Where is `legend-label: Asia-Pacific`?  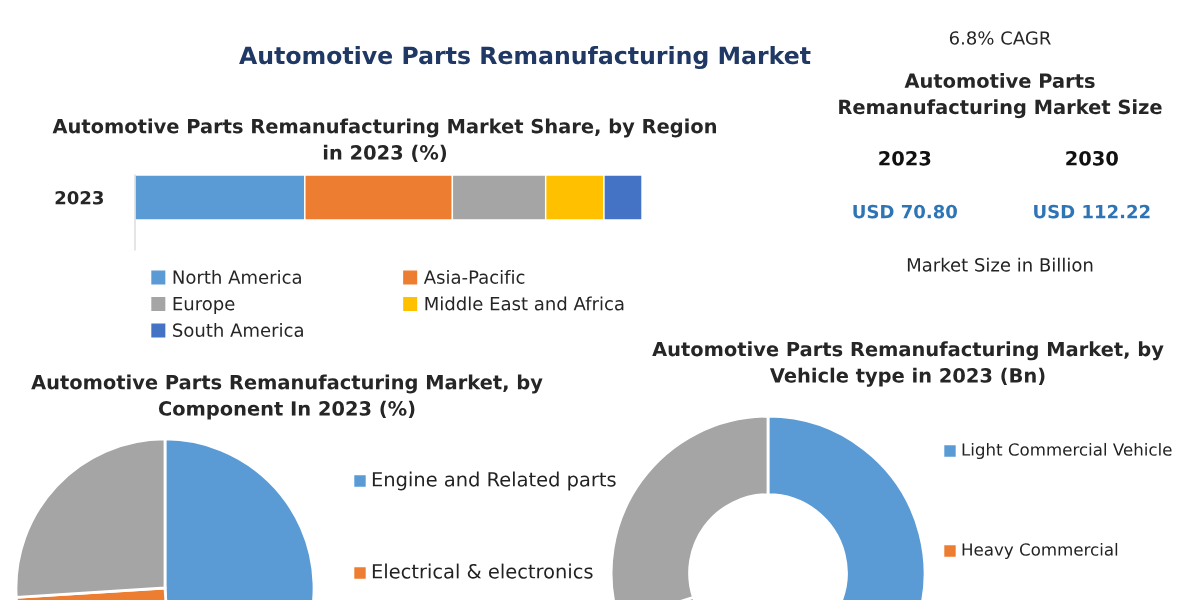 legend-label: Asia-Pacific is located at coordinates (474, 277).